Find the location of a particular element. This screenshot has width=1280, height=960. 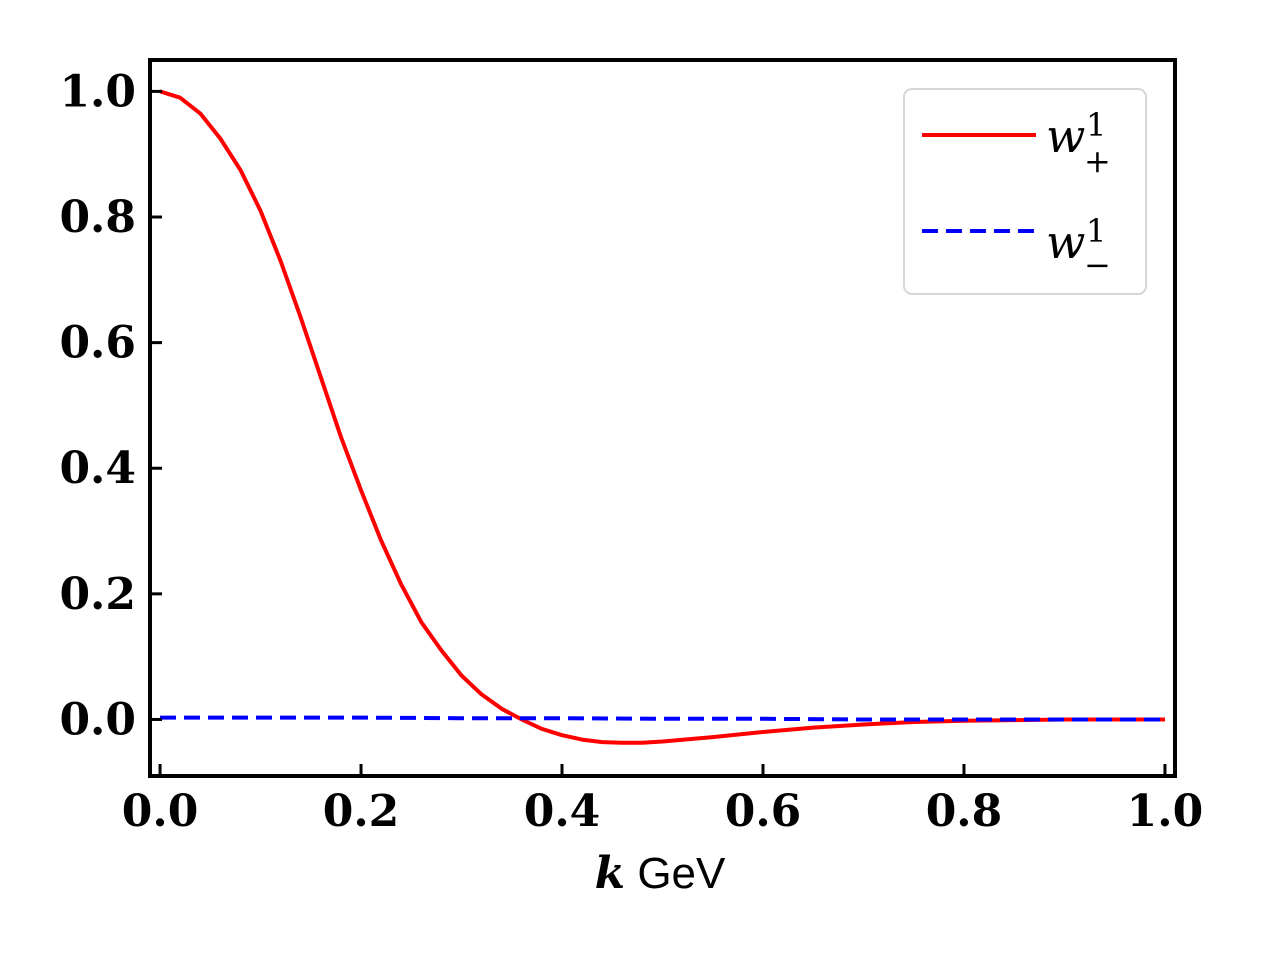

x-axis-title-variable: k is located at coordinates (610, 873).